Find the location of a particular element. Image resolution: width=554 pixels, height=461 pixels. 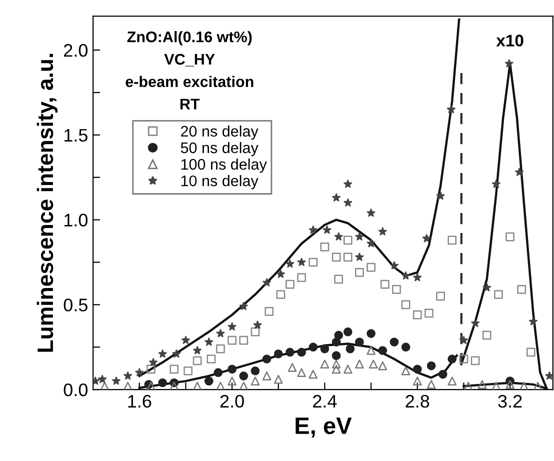

x-tick-label: 2.4 is located at coordinates (325, 401).